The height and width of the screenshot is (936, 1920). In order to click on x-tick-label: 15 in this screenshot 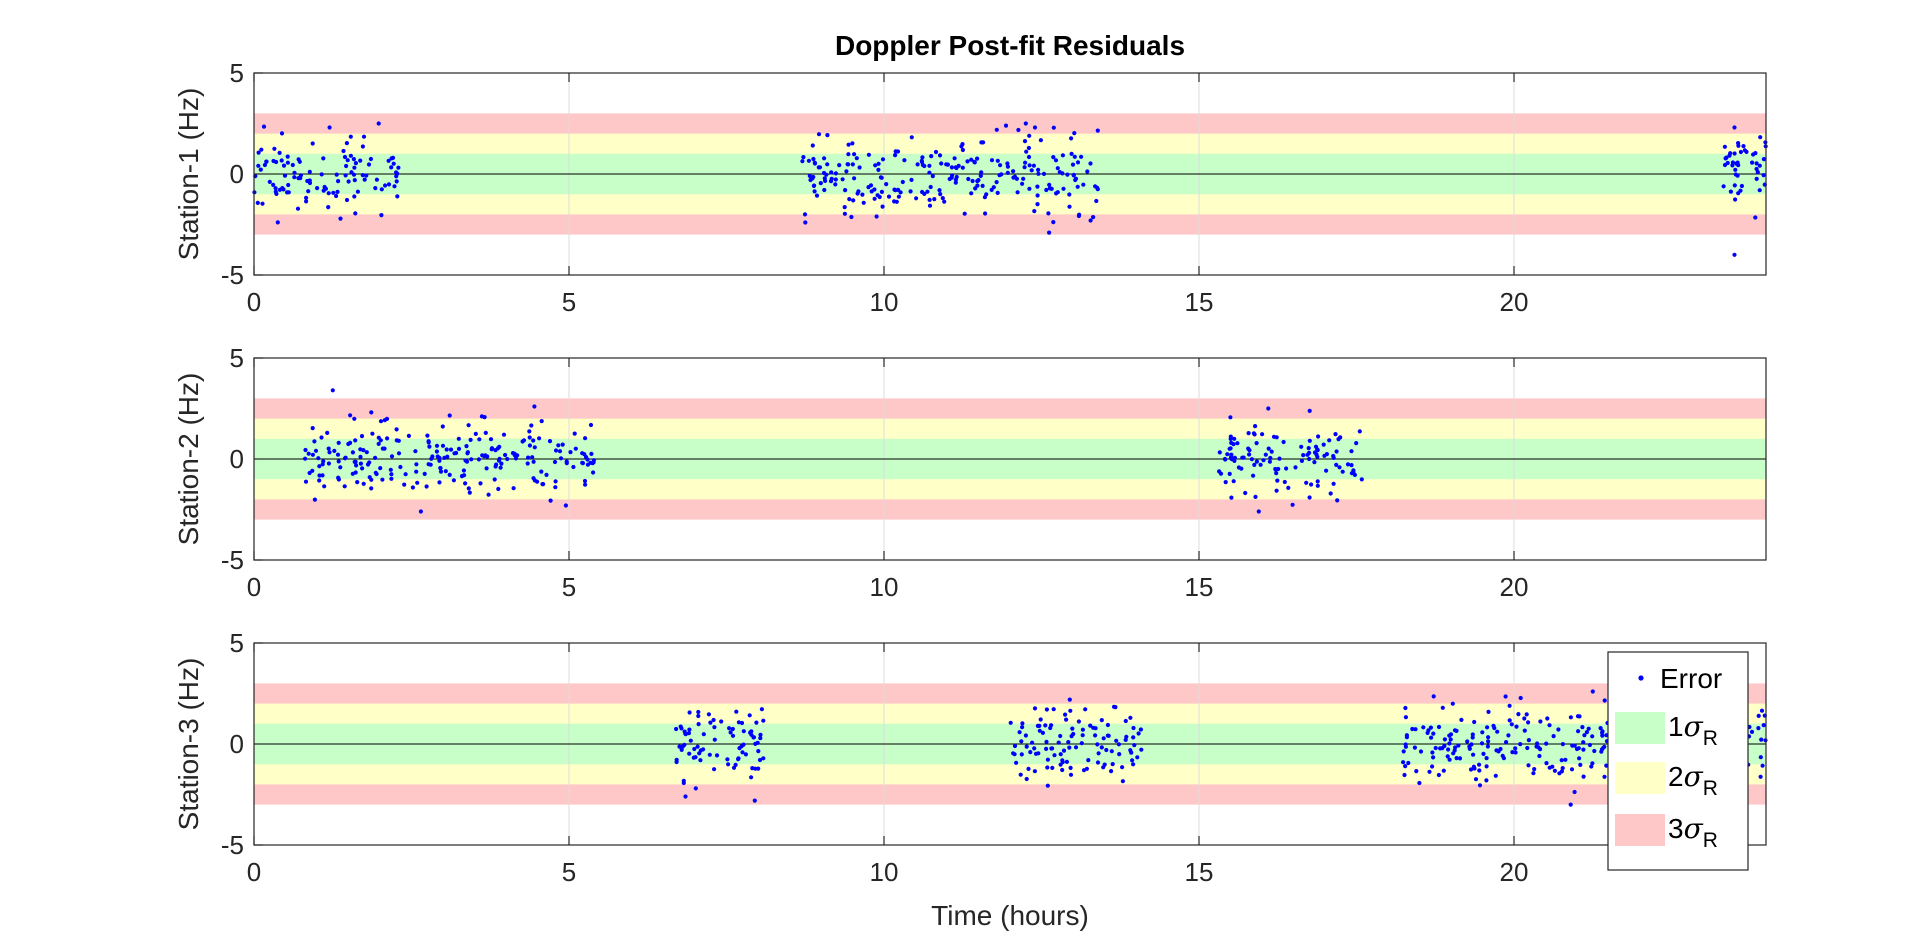, I will do `click(1199, 872)`.